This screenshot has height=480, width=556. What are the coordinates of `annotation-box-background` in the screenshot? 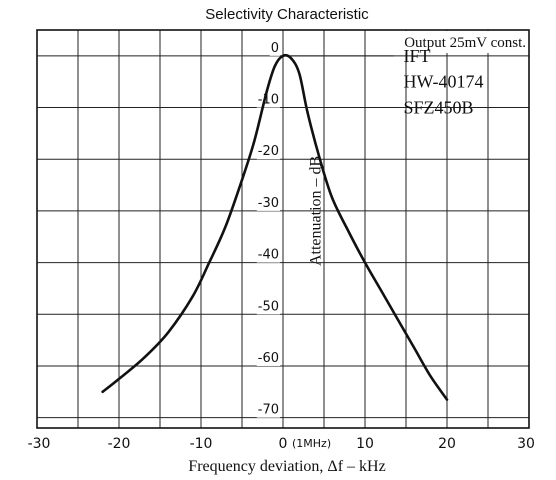 It's located at (464, 42).